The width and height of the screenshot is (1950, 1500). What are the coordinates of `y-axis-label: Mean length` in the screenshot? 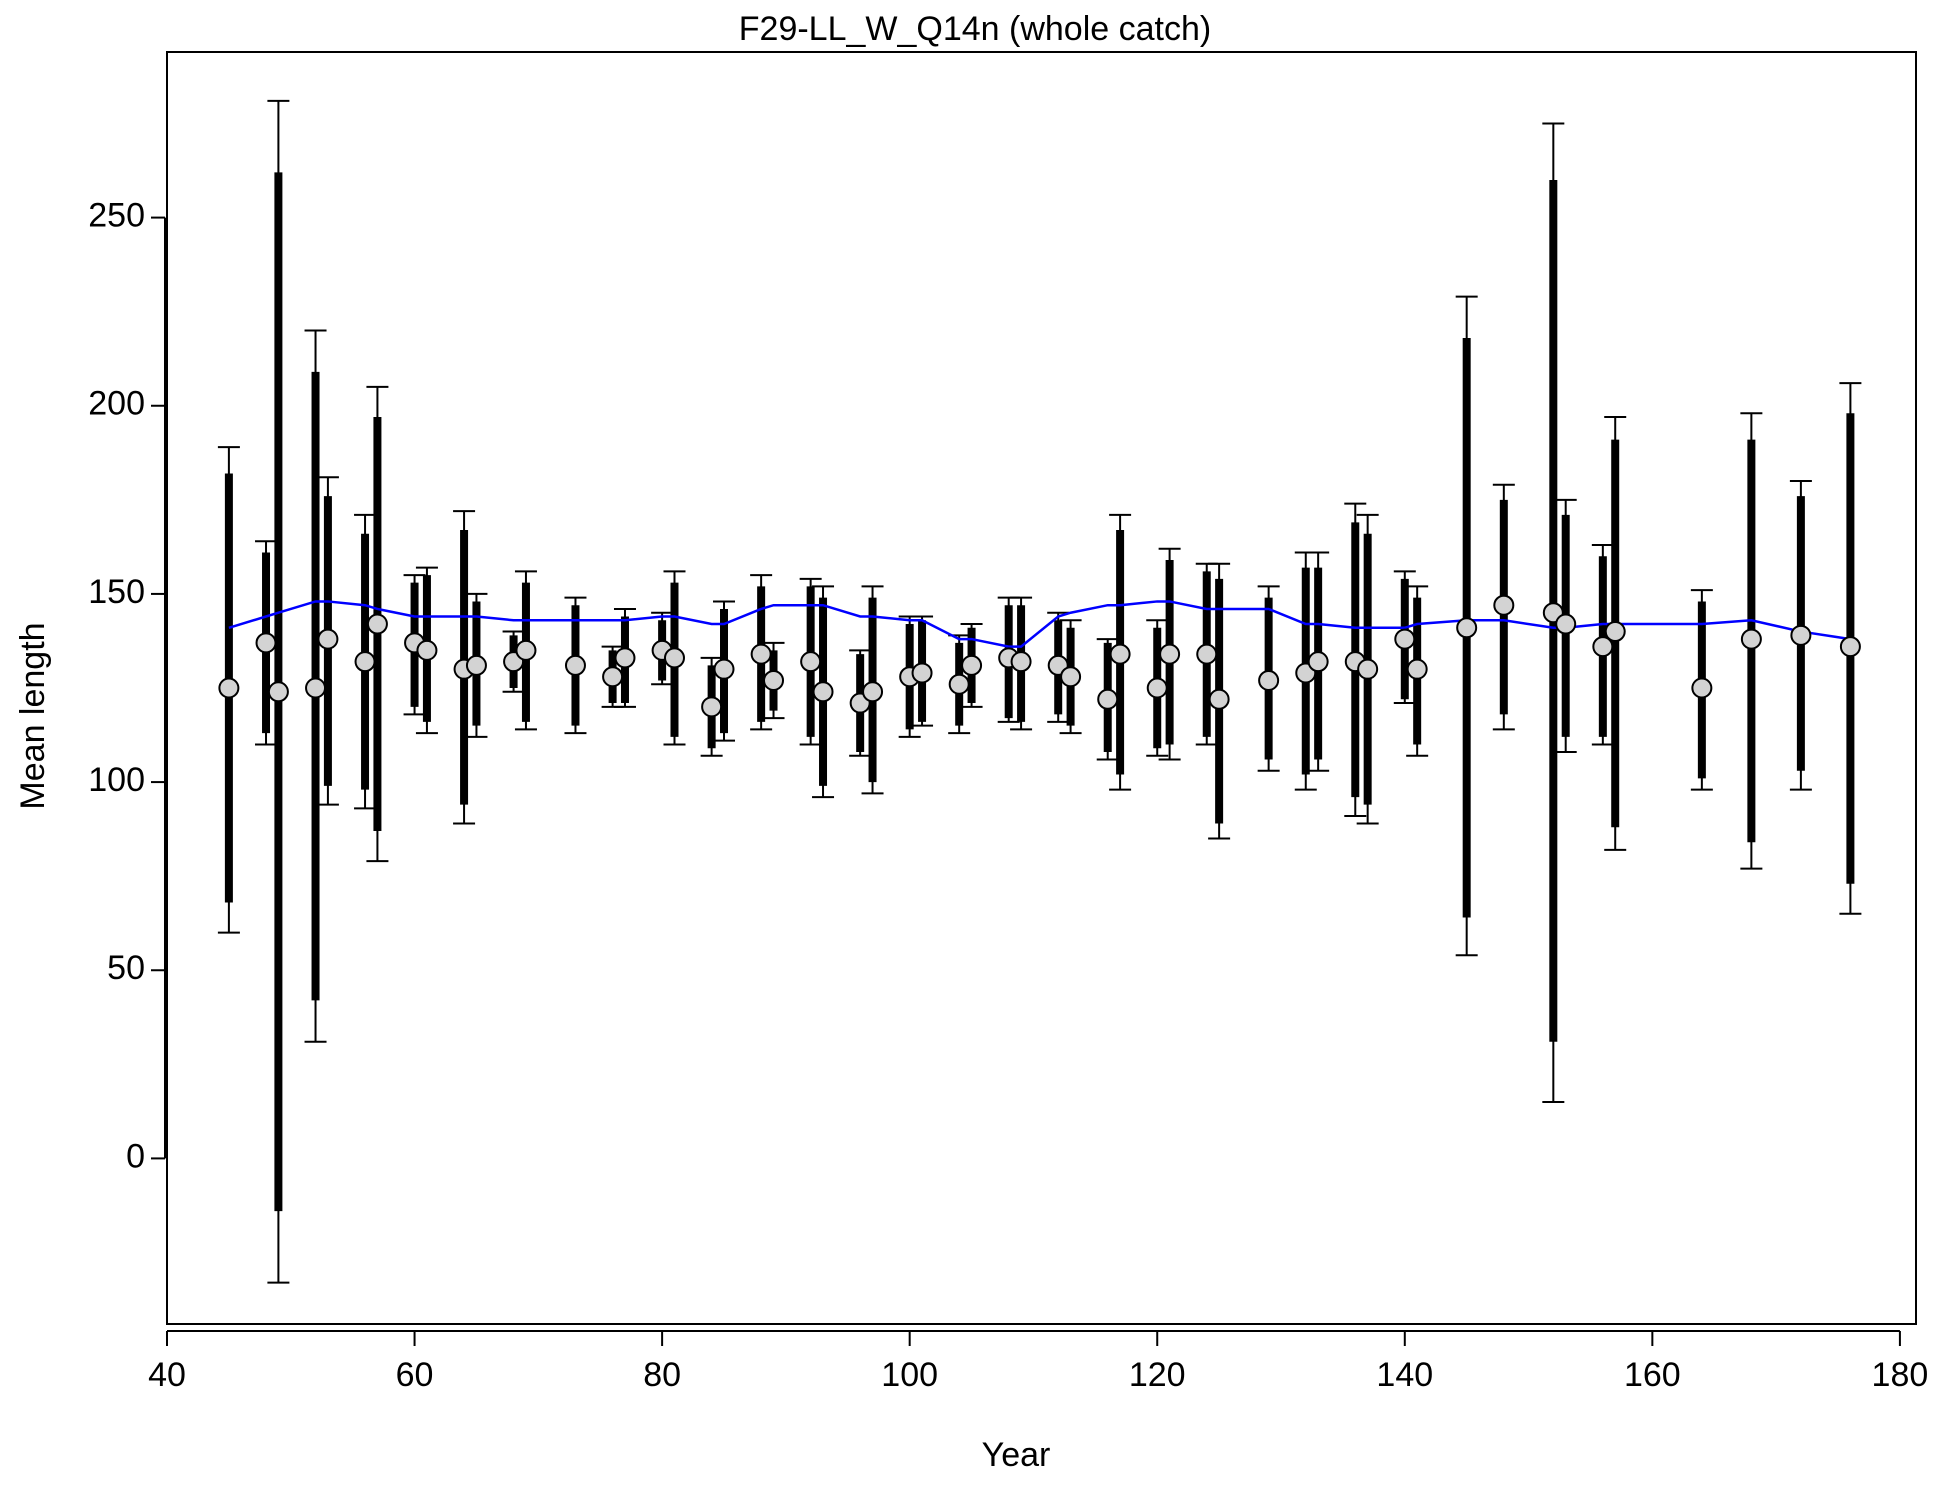 It's located at (33, 715).